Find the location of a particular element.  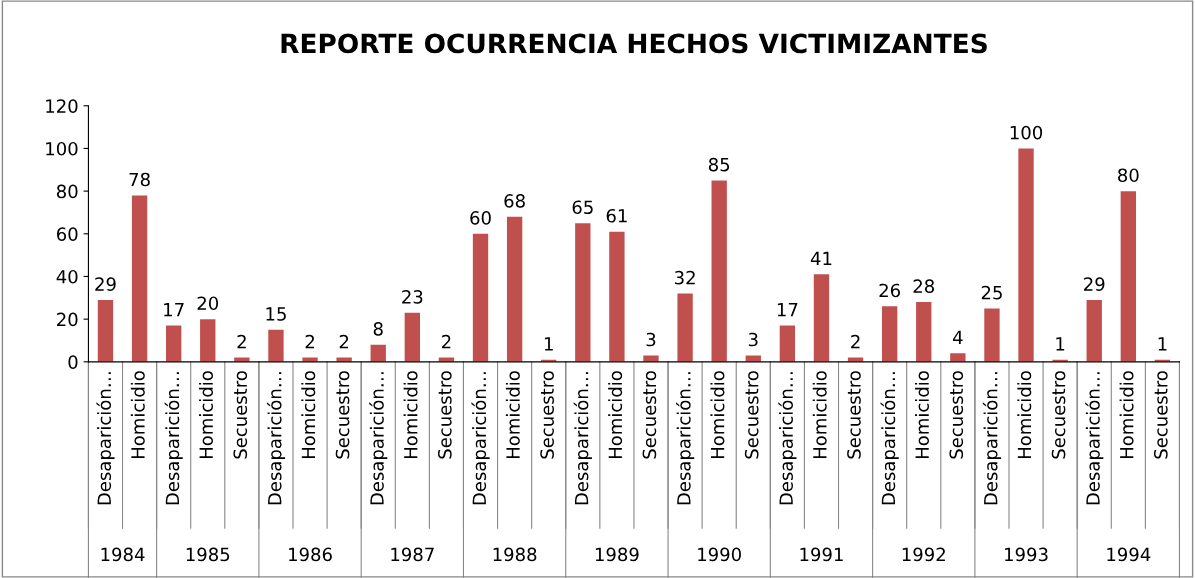

data-label: 61 is located at coordinates (616, 215).